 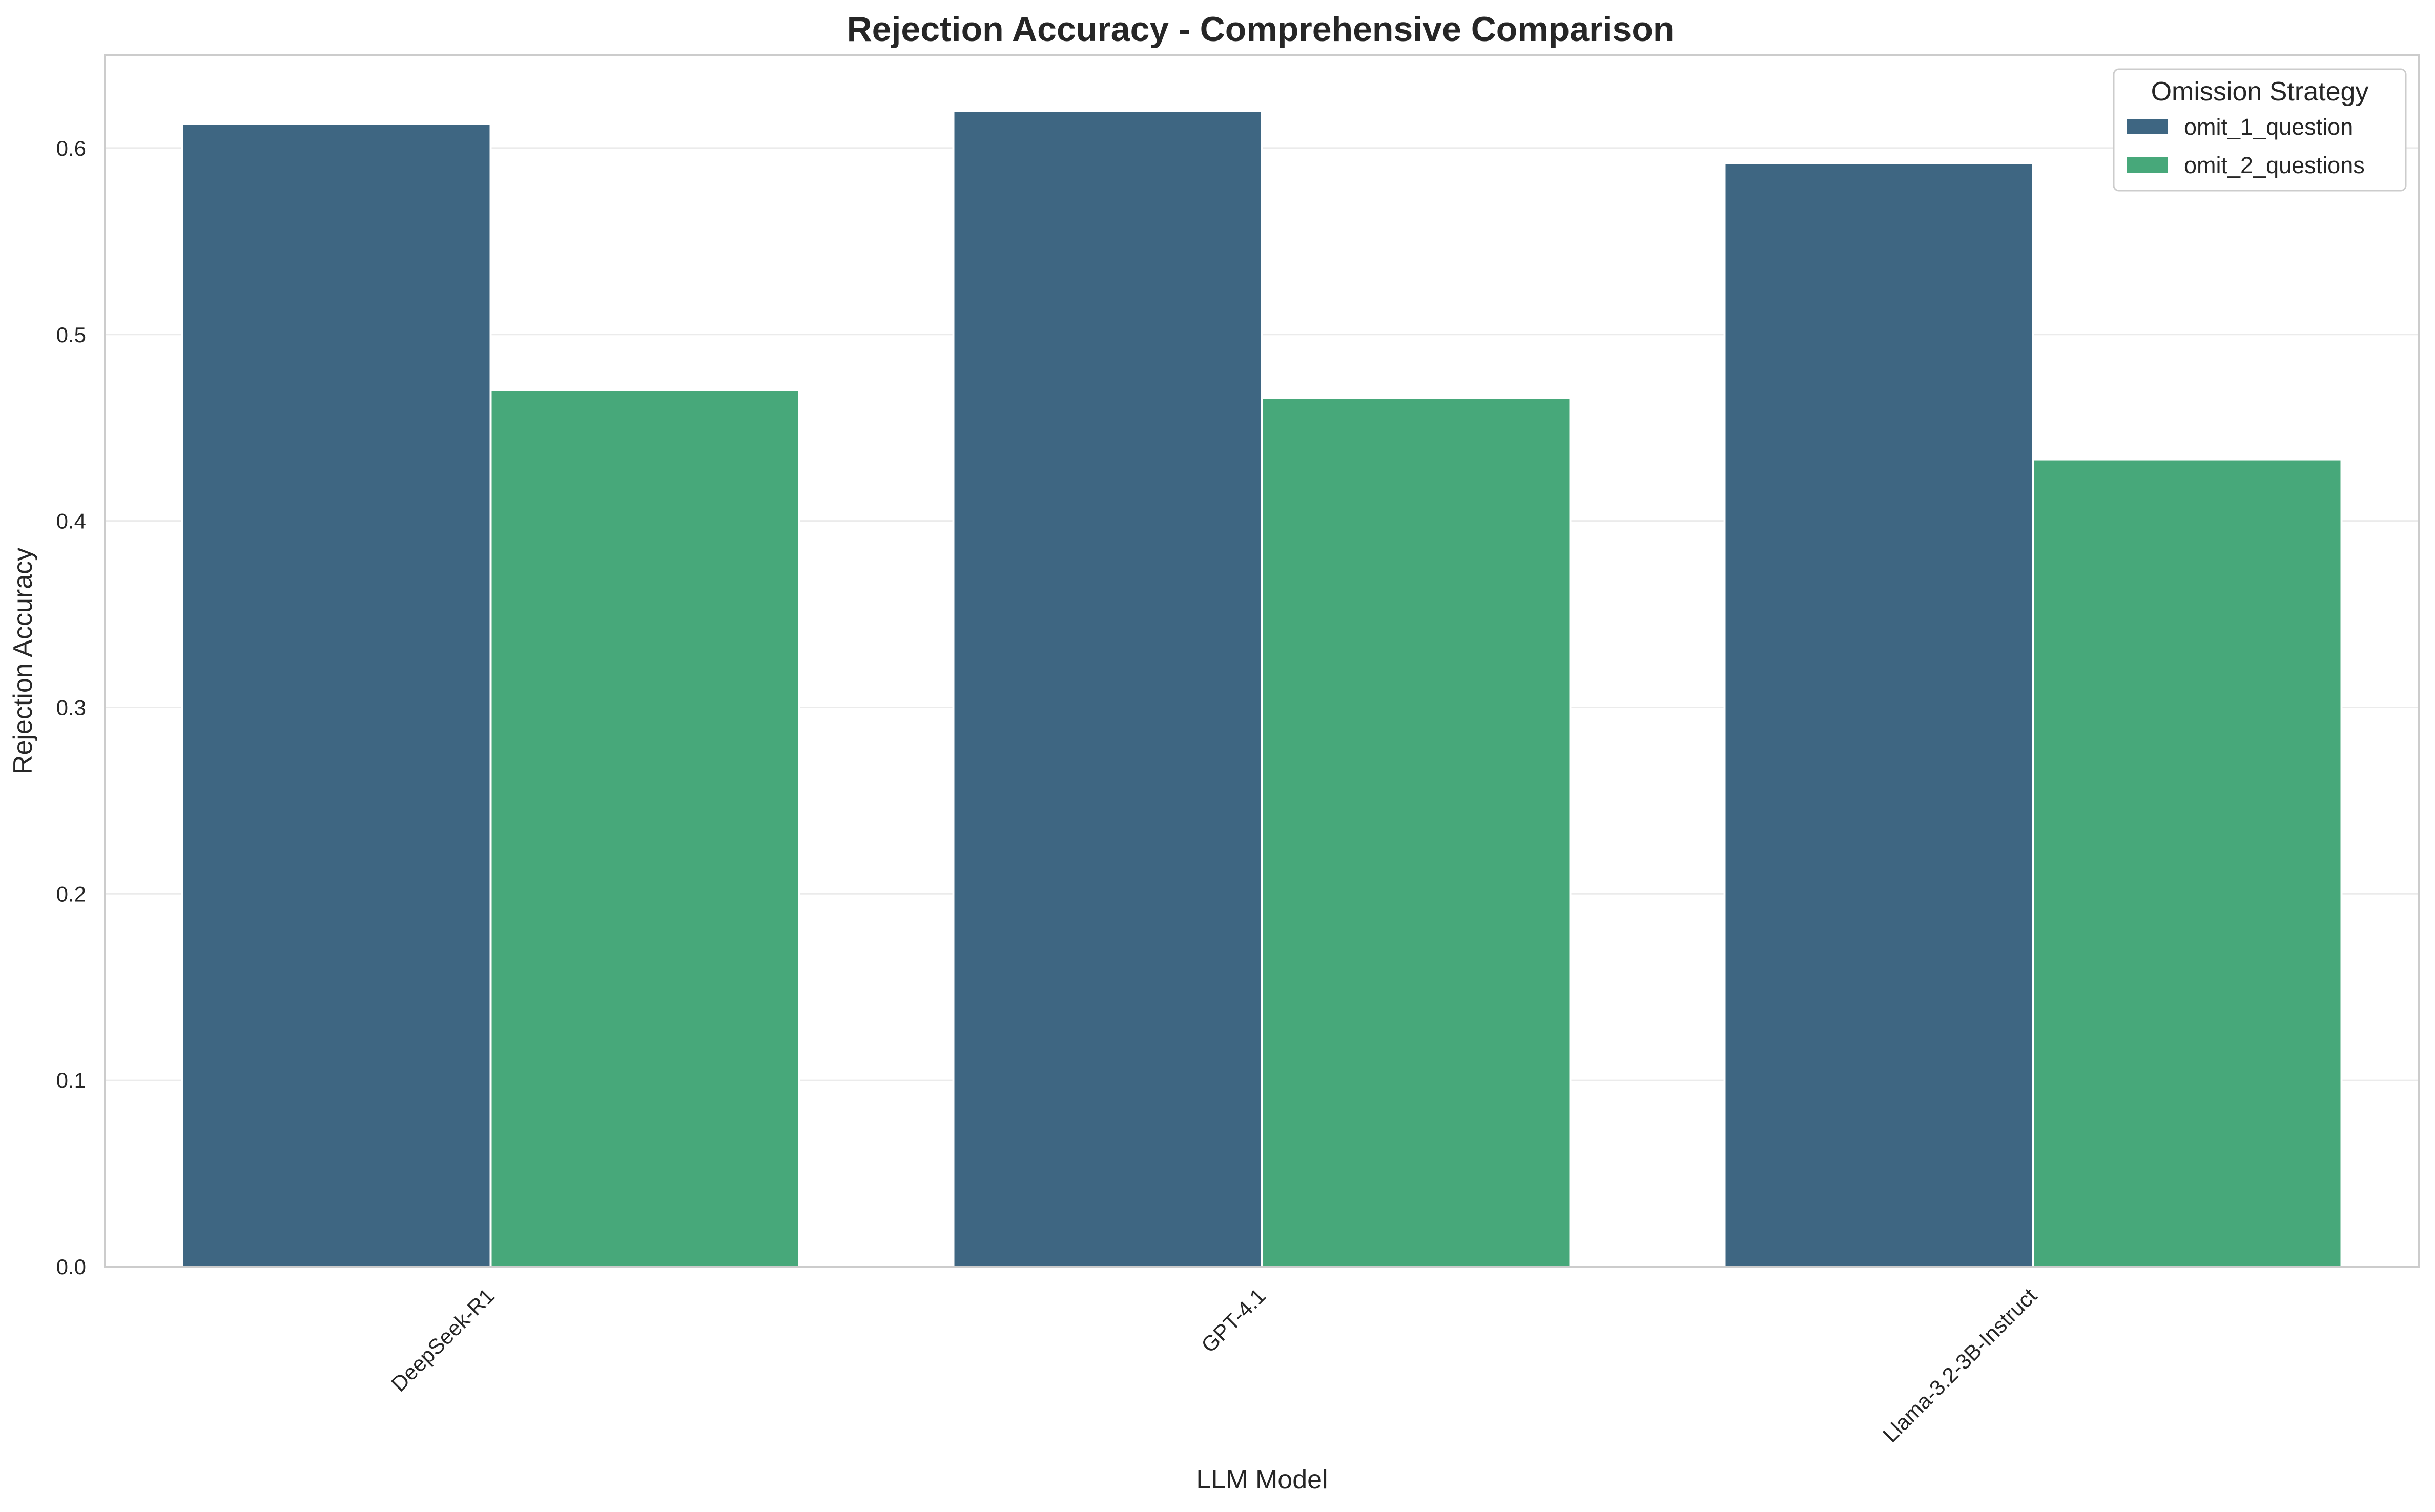 What do you see at coordinates (1879, 715) in the screenshot?
I see `bar-omit-1-question-llama-3-2-3b-instruct` at bounding box center [1879, 715].